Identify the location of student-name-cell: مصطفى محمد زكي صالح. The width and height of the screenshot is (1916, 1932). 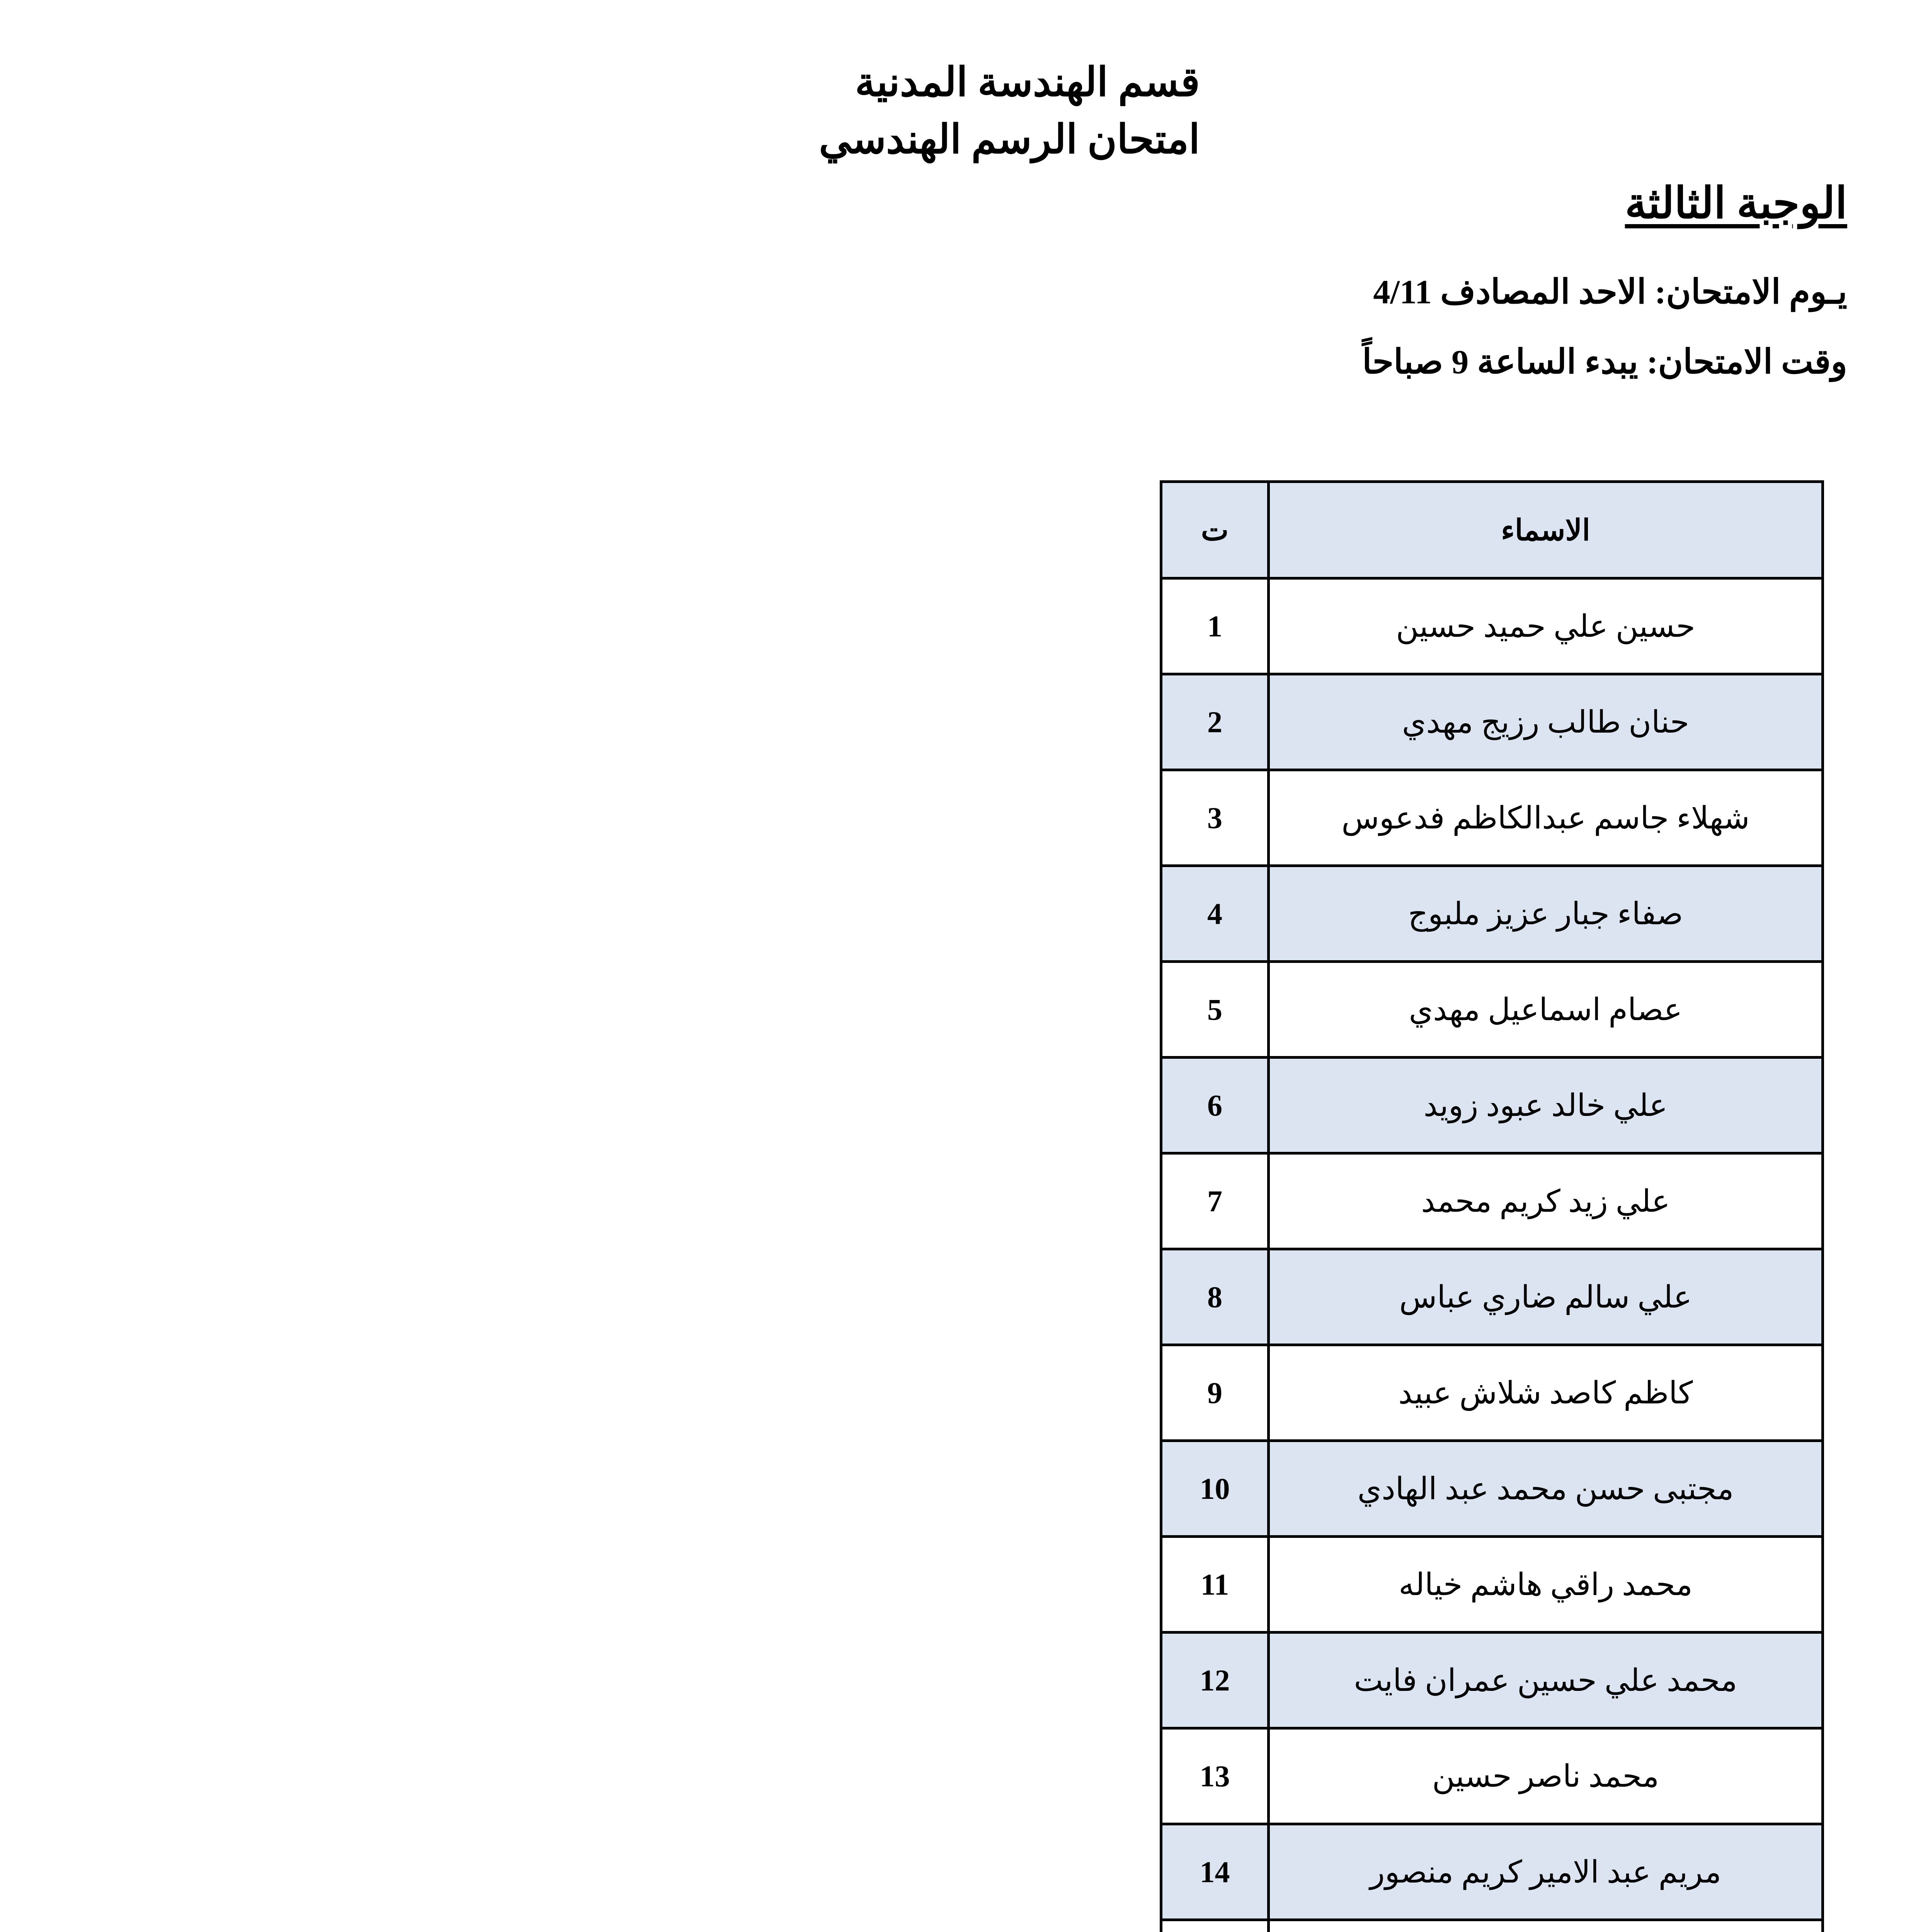
(1546, 1925).